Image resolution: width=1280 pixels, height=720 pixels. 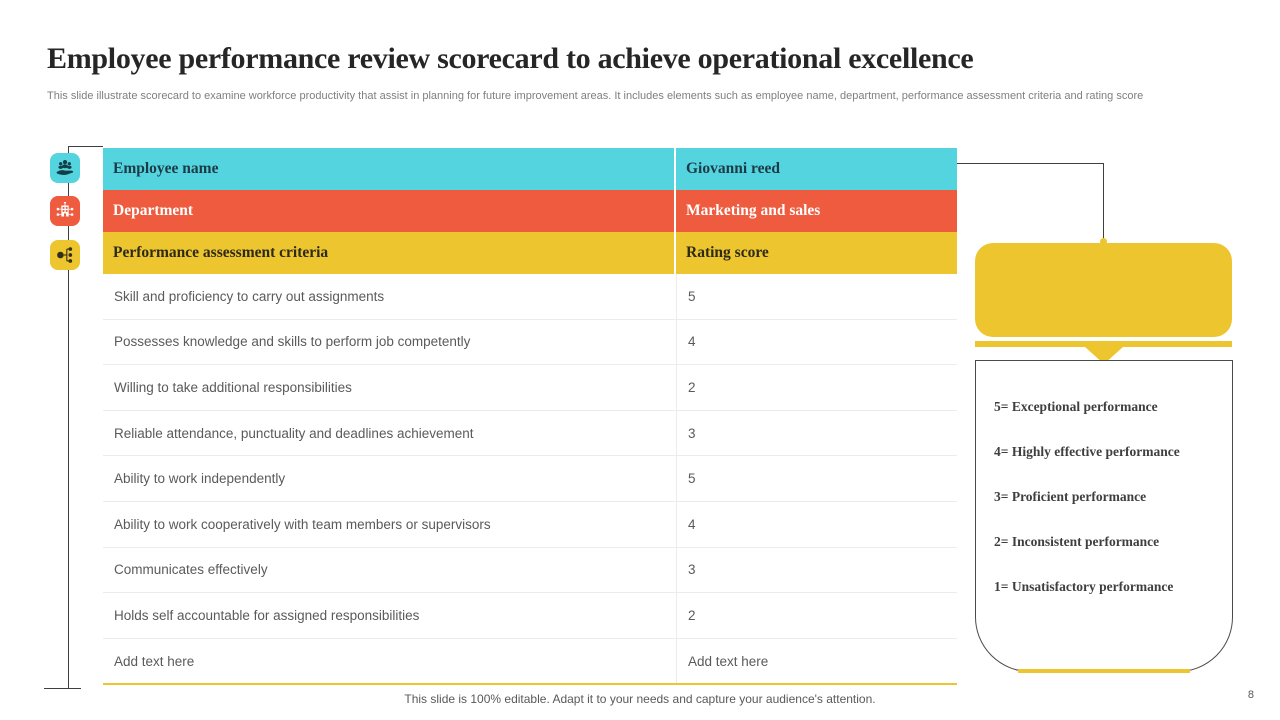 What do you see at coordinates (1104, 355) in the screenshot?
I see `legend-callout-pointer` at bounding box center [1104, 355].